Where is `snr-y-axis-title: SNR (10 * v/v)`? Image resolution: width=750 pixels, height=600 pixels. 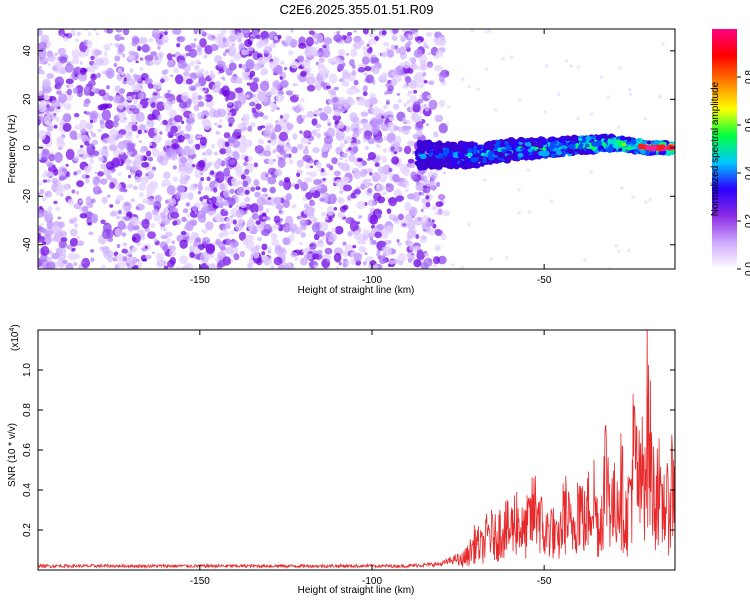 snr-y-axis-title: SNR (10 * v/v) is located at coordinates (12, 455).